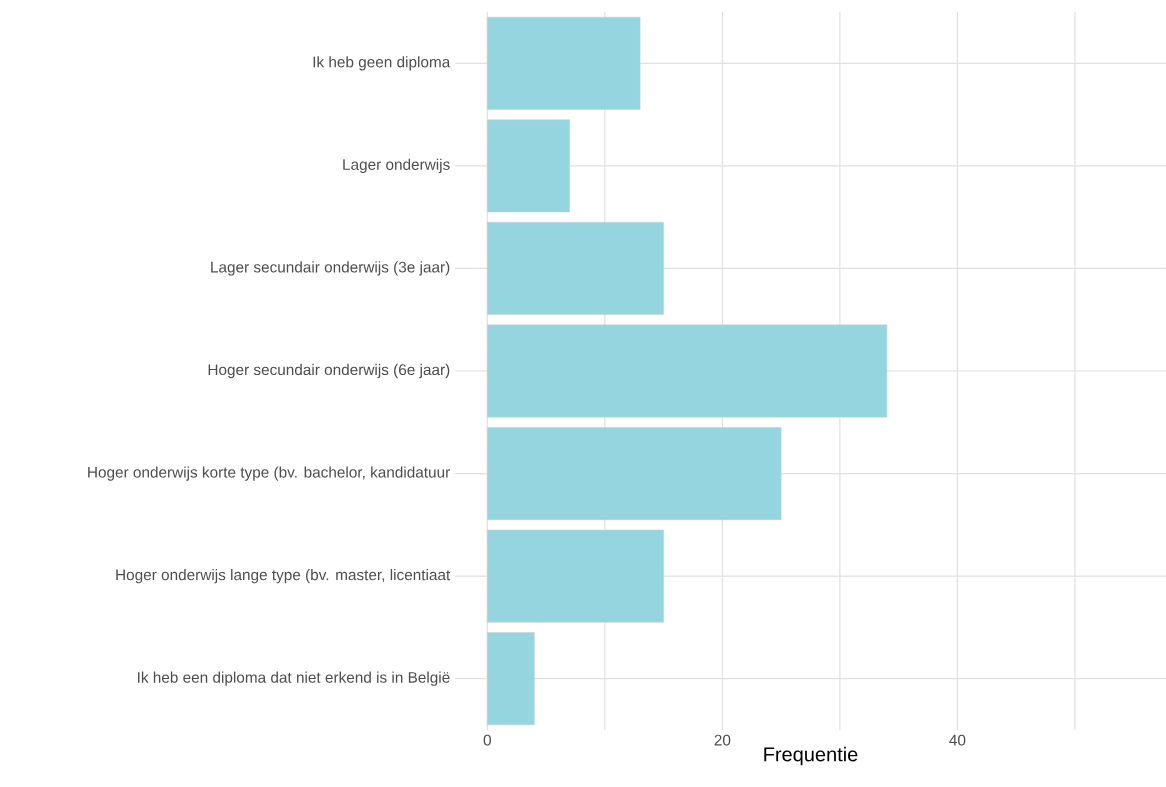  I want to click on y-tick-label: Hoger onderwijs korte type (bv. bachelor, kandidatuur, so click(269, 473).